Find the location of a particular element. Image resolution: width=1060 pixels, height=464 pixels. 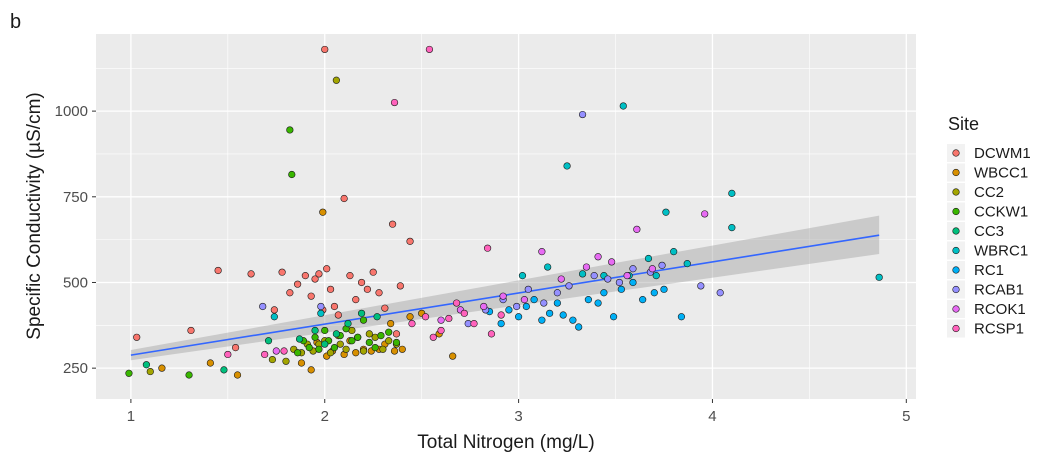

y-axis-ticks: 250 500 750 1000 is located at coordinates (75, 240).